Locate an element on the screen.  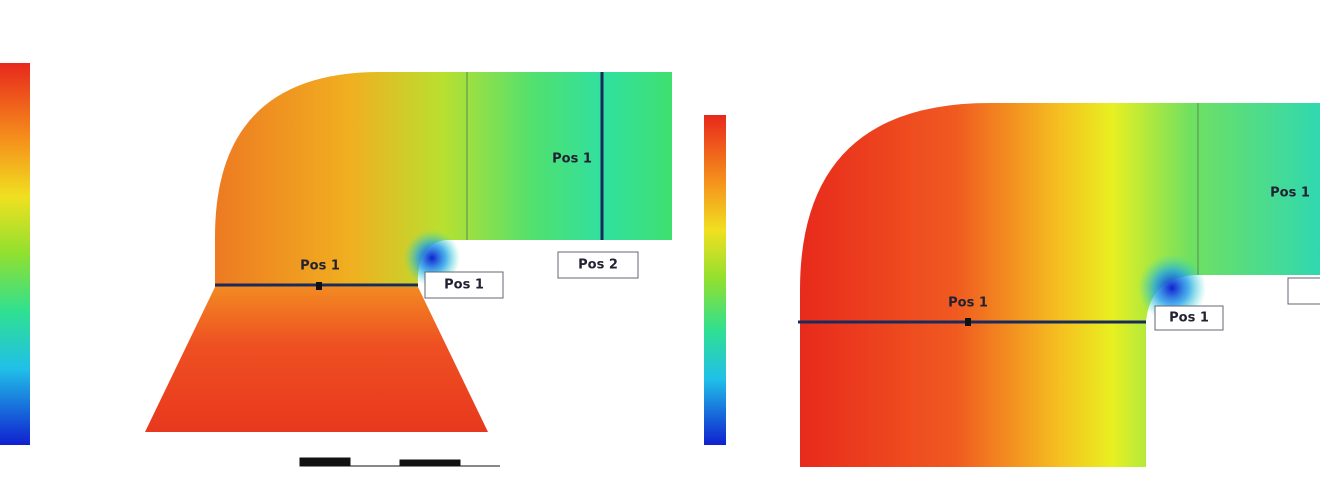
right-low-spot is located at coordinates (1172, 288).